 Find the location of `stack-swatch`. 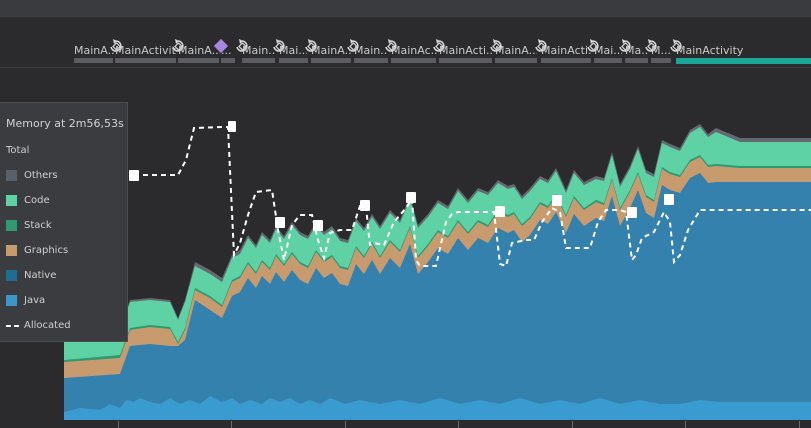

stack-swatch is located at coordinates (11, 225).